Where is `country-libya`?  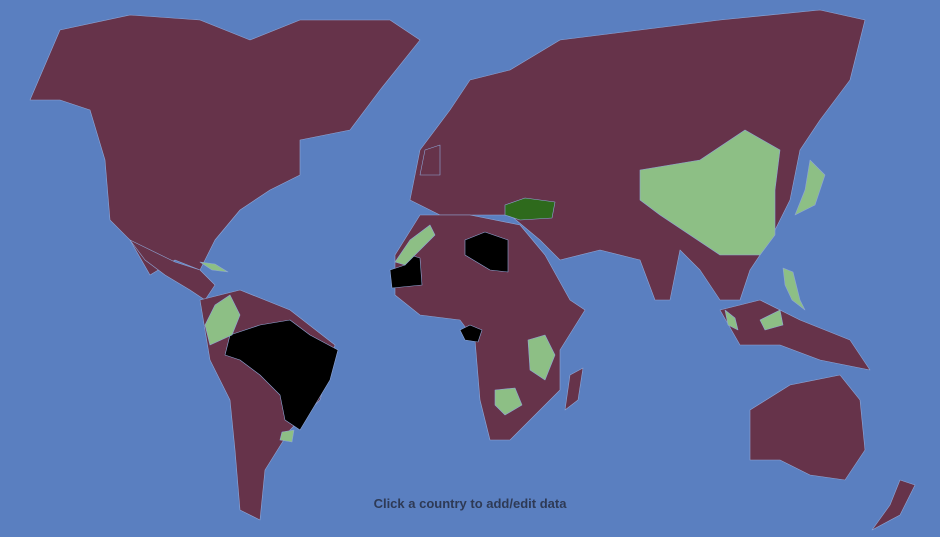
country-libya is located at coordinates (486, 252).